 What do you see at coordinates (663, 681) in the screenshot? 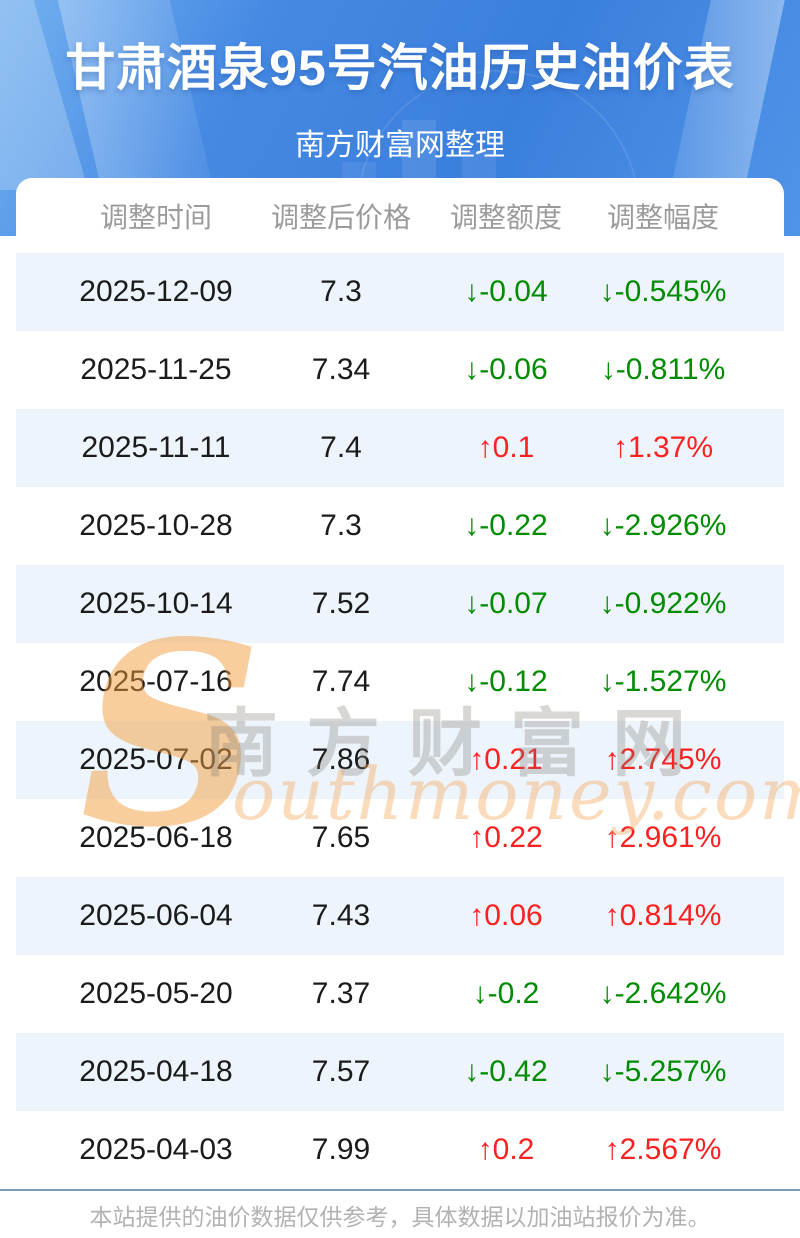
I see `cell-percent: ↓-1.527%` at bounding box center [663, 681].